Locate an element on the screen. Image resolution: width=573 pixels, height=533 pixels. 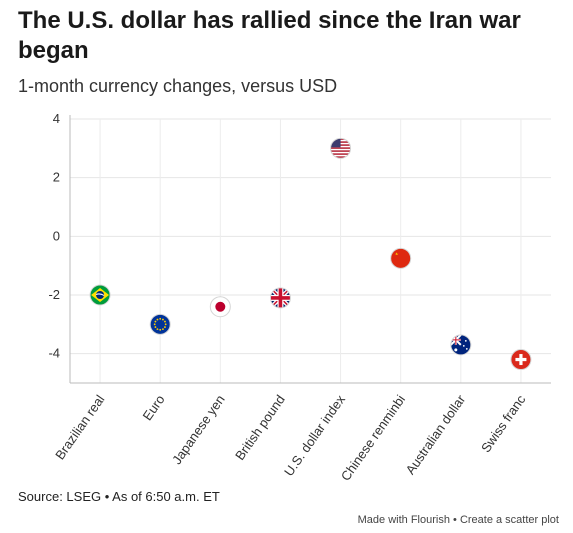
data-point-uk is located at coordinates (280, 298).